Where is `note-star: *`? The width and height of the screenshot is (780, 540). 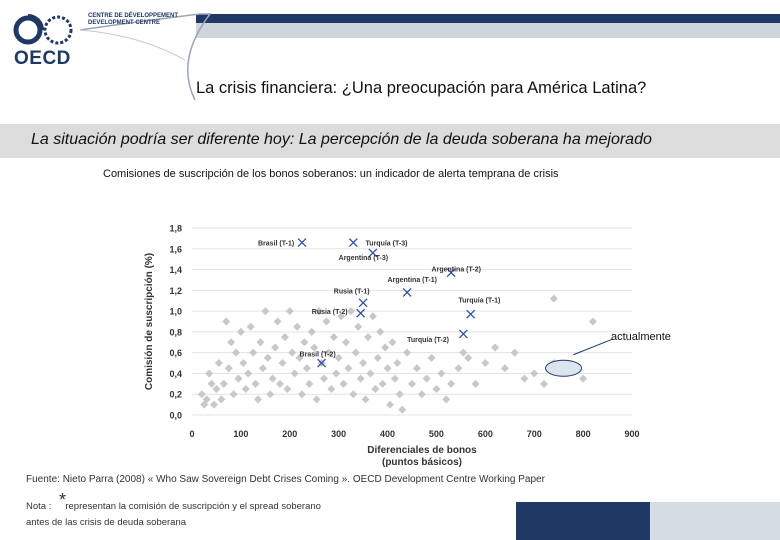
note-star: * is located at coordinates (63, 500).